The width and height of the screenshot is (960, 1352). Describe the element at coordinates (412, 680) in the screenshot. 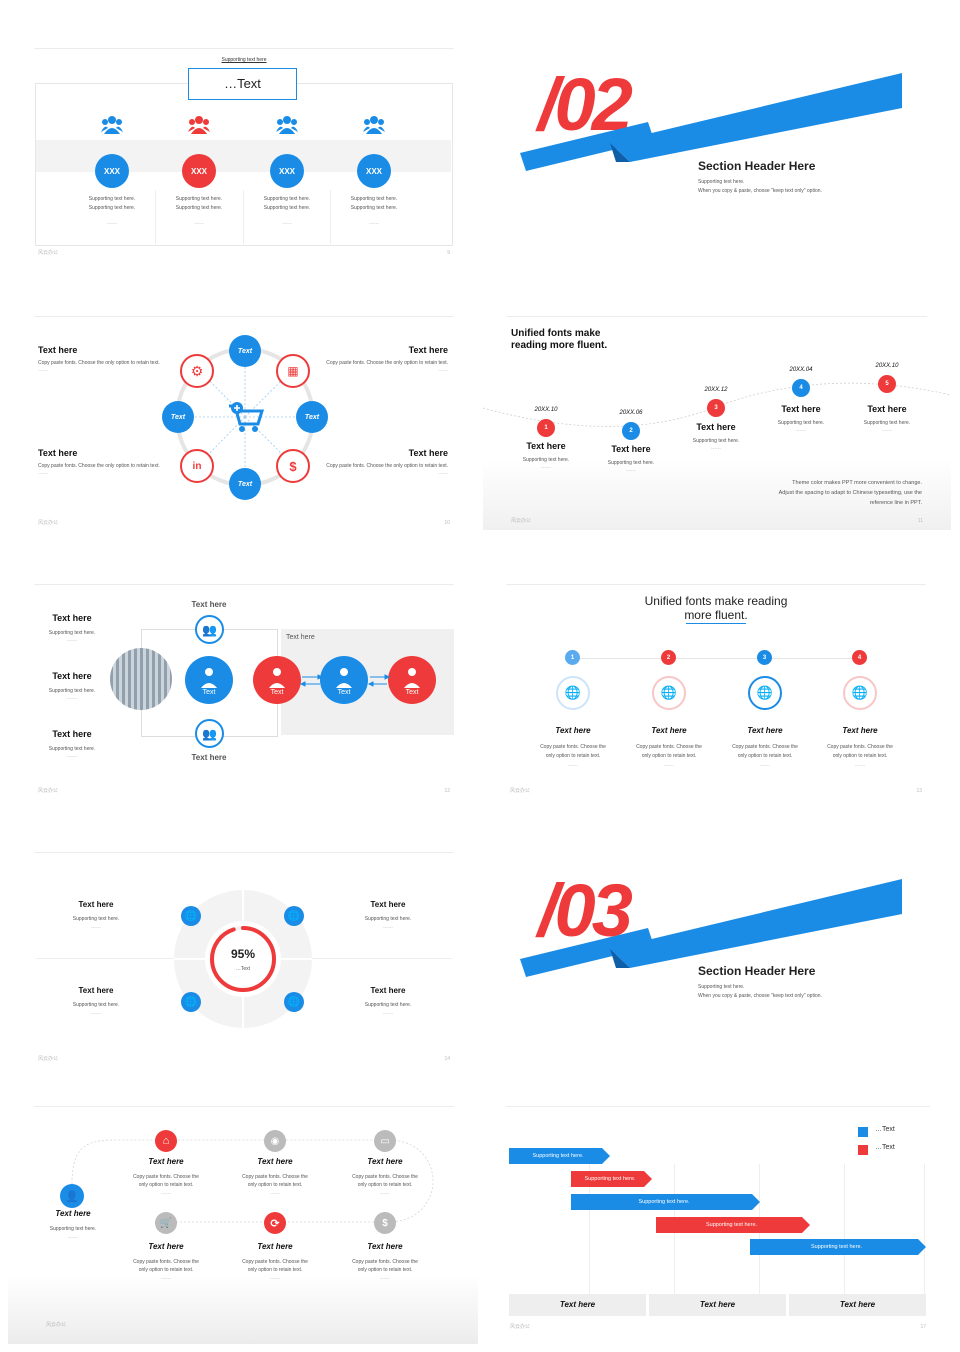

I see `flow-circle: Text` at that location.